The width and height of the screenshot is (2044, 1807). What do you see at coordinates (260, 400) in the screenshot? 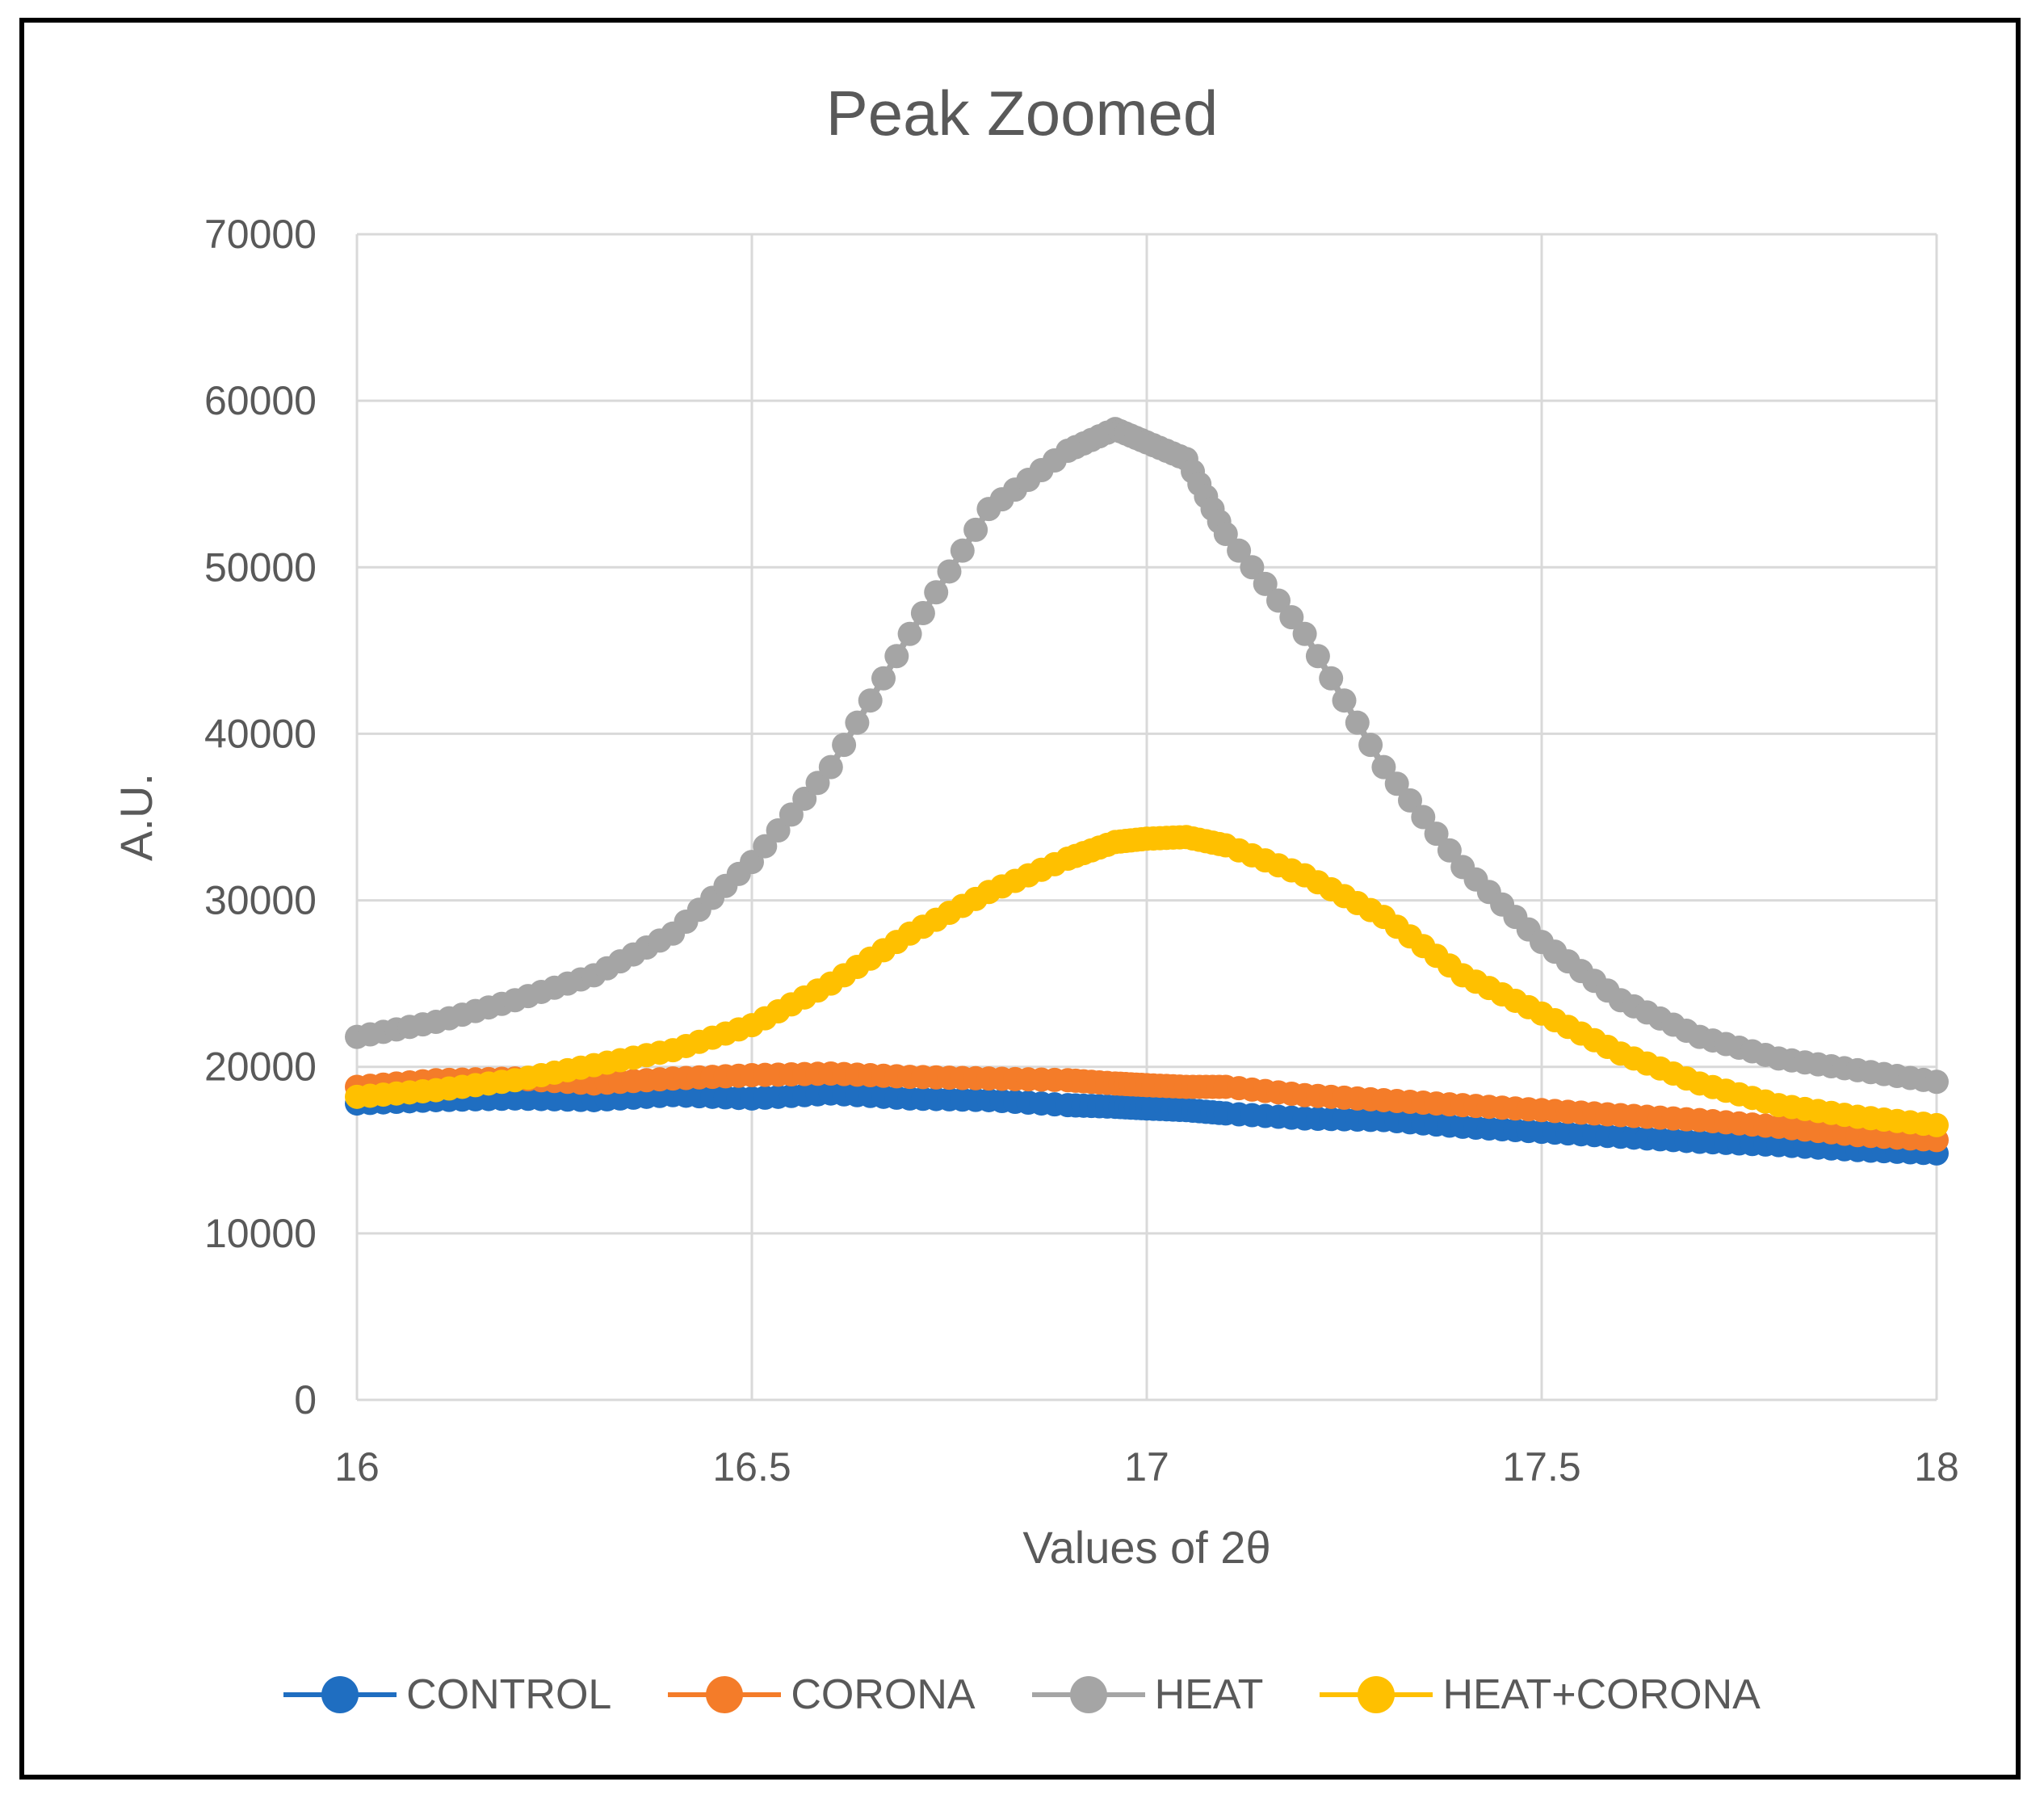
I see `y-tick-label: 60000` at bounding box center [260, 400].